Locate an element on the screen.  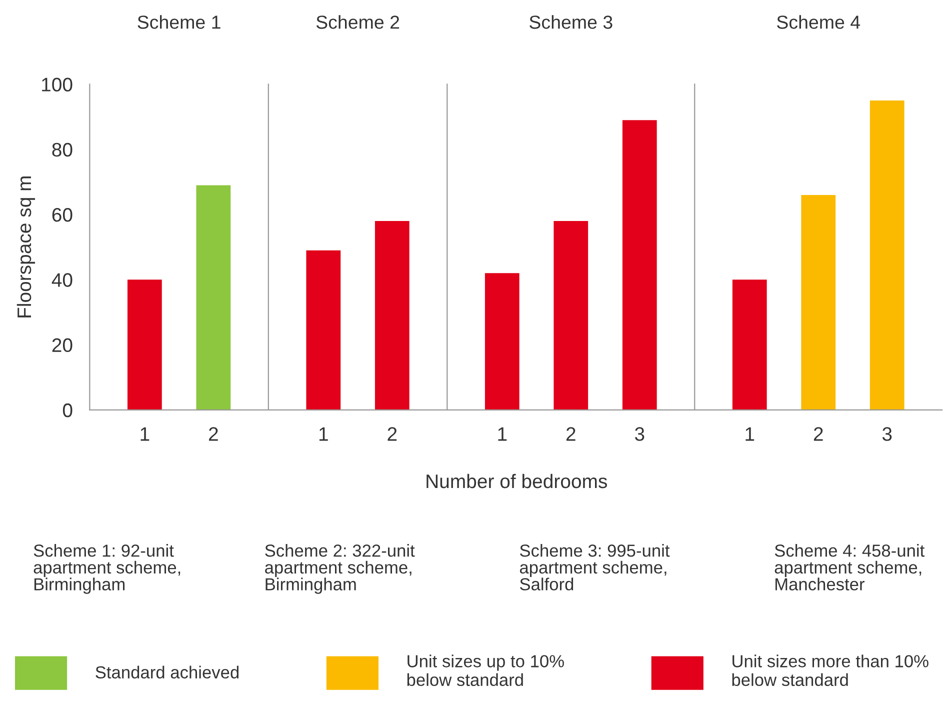
y-tick-label: 100 is located at coordinates (57, 85).